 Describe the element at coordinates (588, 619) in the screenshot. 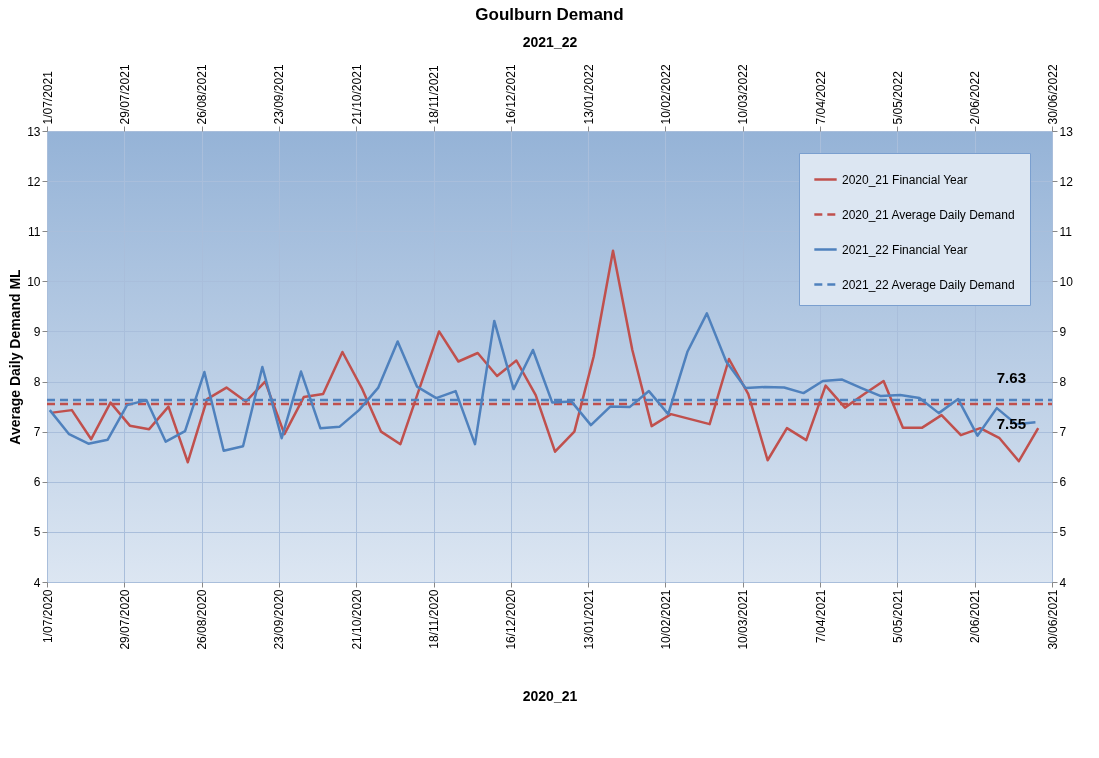

I see `x-tick-label: 13/01/2021` at that location.